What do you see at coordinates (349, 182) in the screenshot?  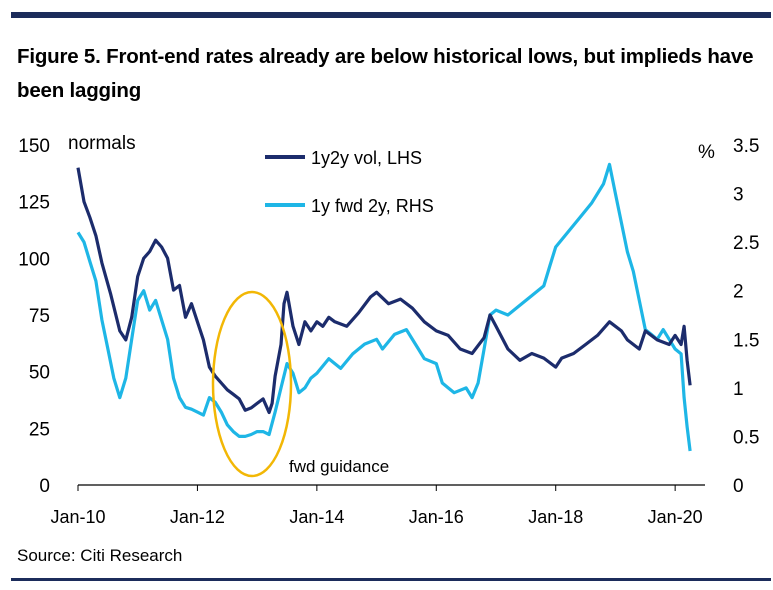 I see `chart-legend: 1y2y vol, LHS 1y fwd 2y, RHS` at bounding box center [349, 182].